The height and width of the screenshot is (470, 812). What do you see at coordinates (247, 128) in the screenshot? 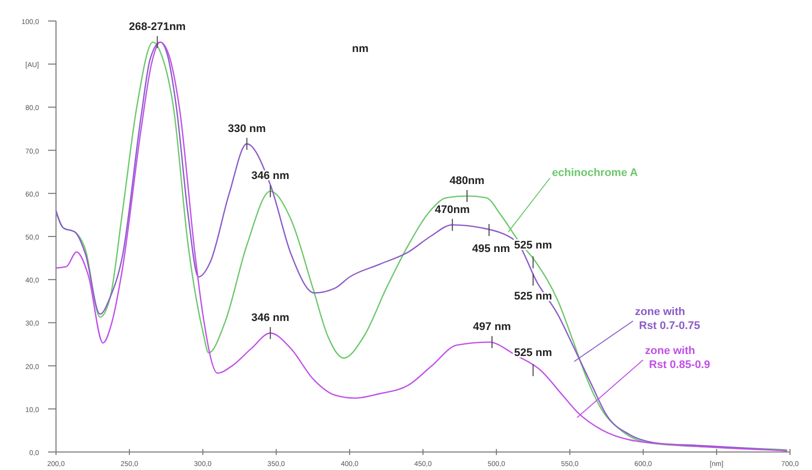
I see `annotation: 330 nm` at bounding box center [247, 128].